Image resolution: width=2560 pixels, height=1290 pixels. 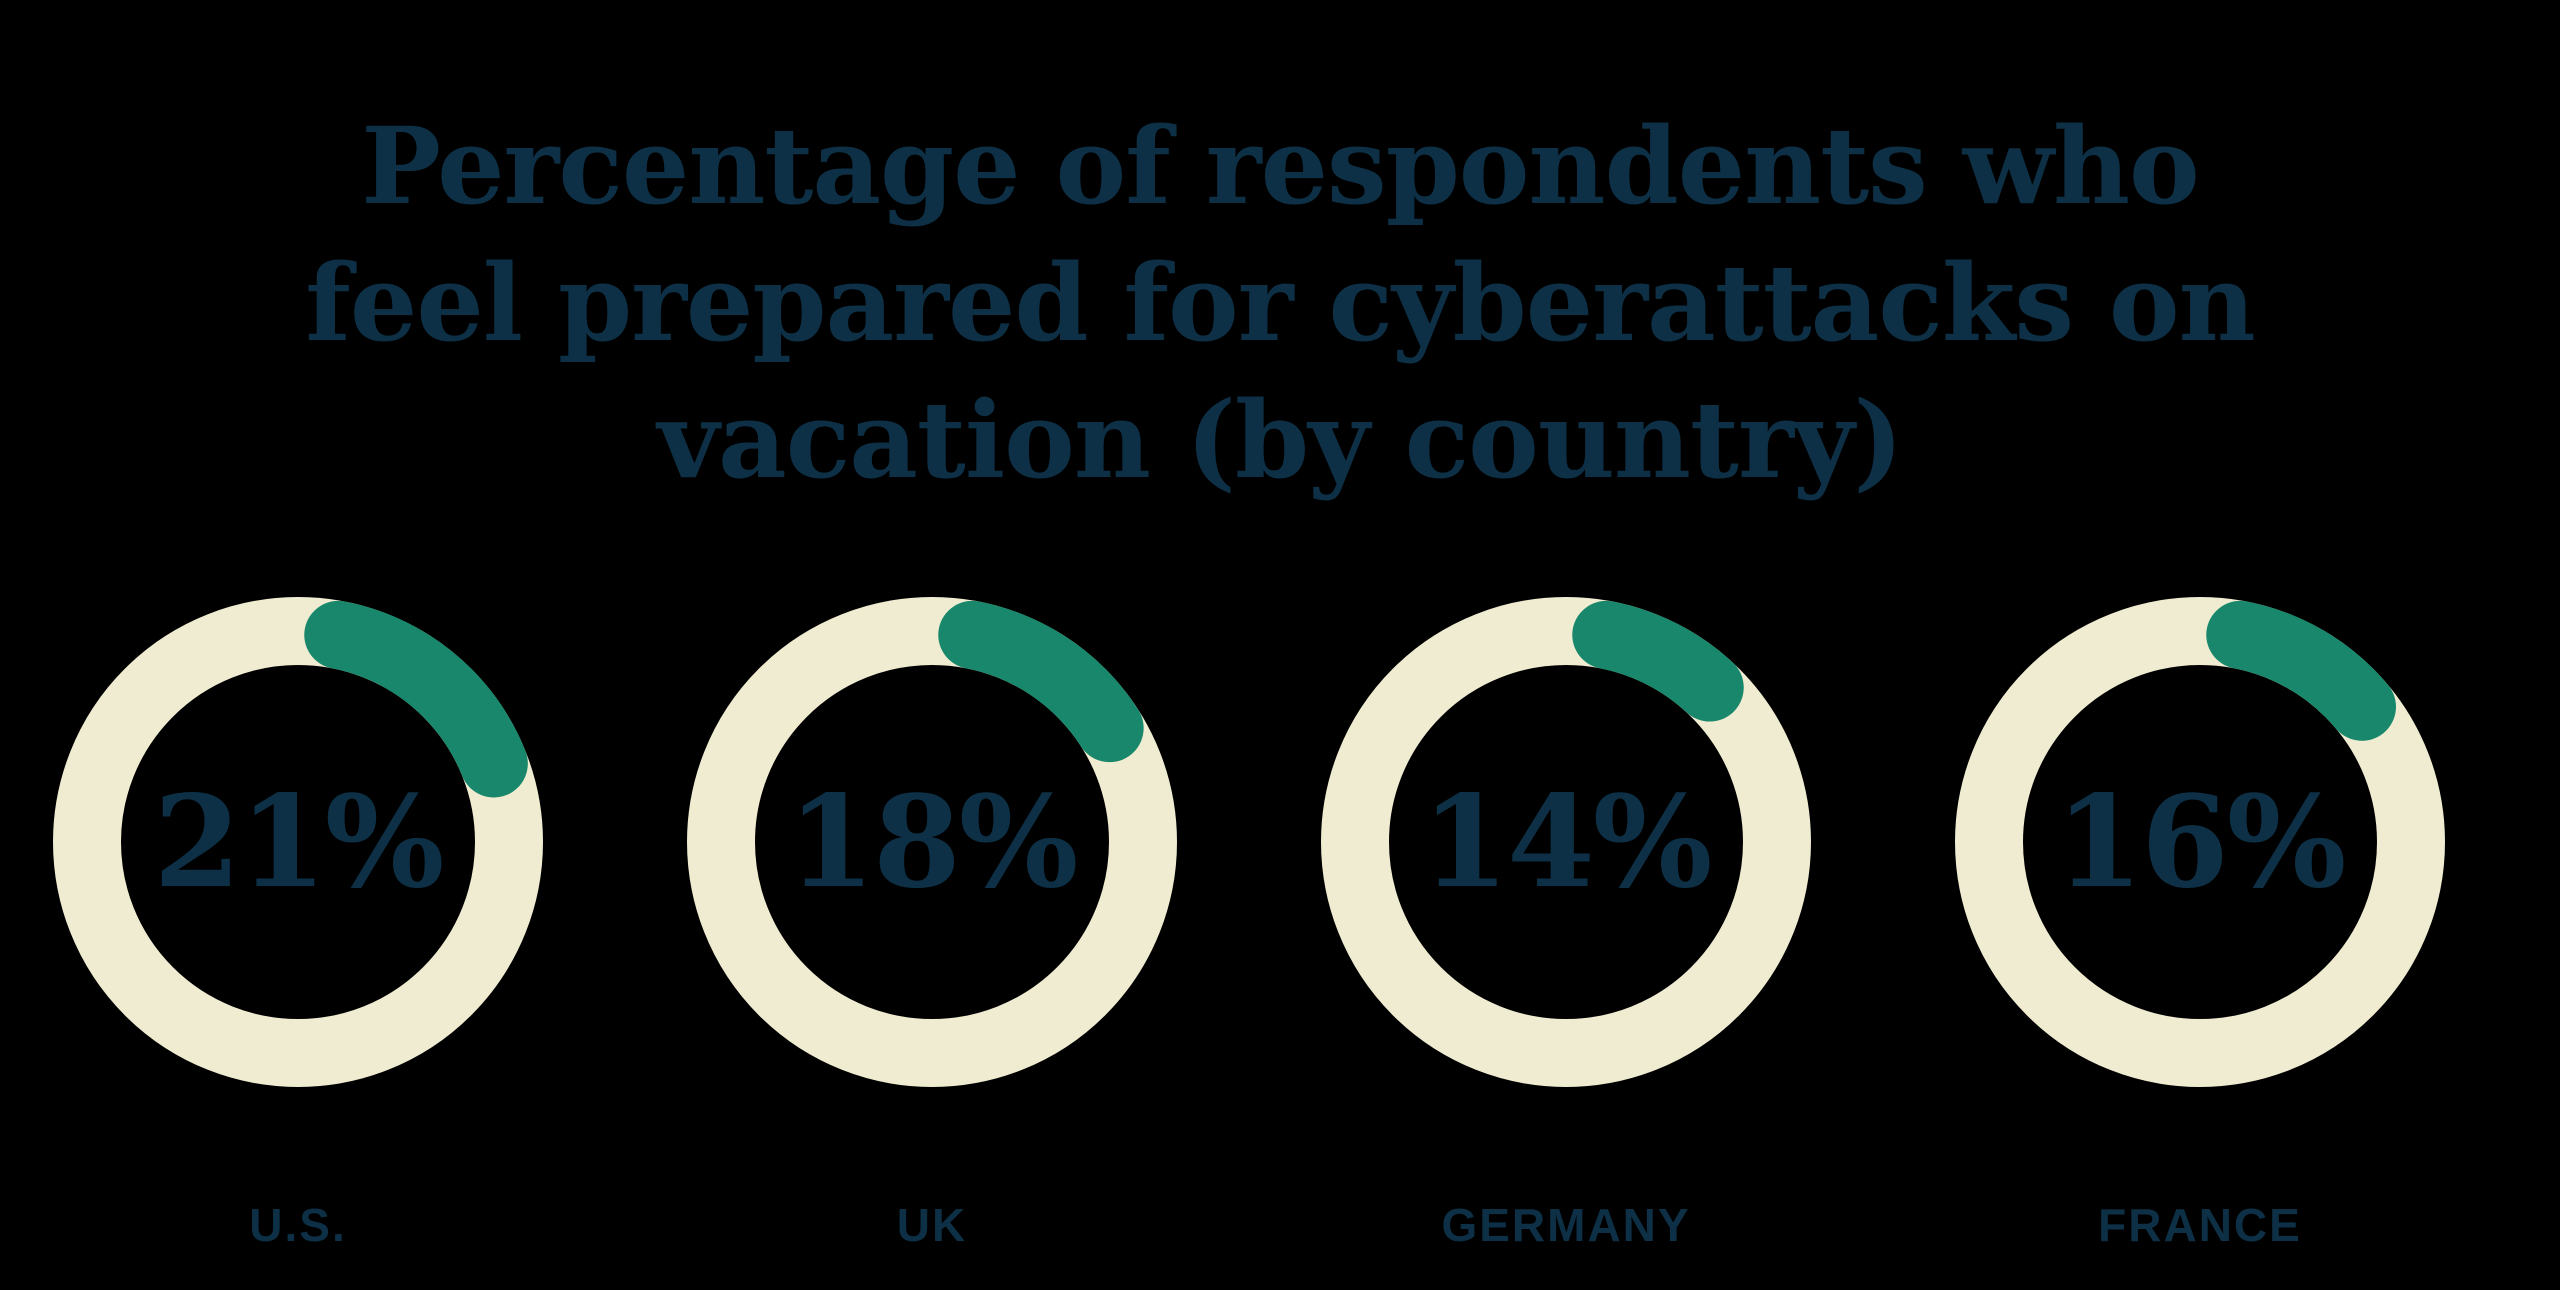 I want to click on donut-country-label: GERMANY, so click(x=1566, y=1225).